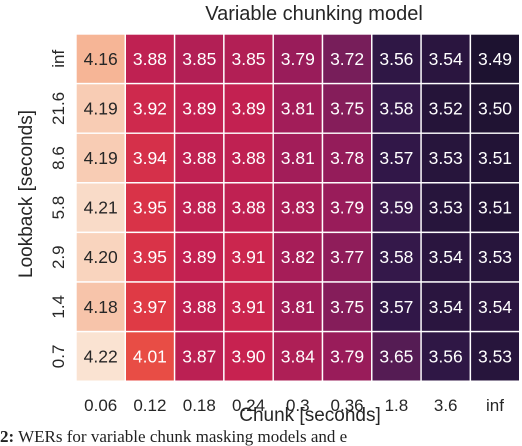 The height and width of the screenshot is (446, 522). What do you see at coordinates (149, 405) in the screenshot?
I see `x-tick-label: 0.12` at bounding box center [149, 405].